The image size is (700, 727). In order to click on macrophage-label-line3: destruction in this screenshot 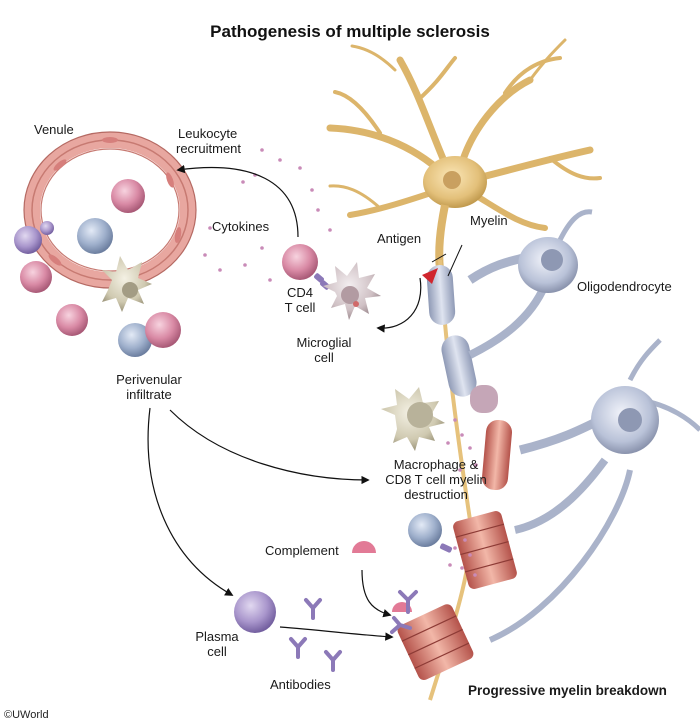, I will do `click(436, 494)`.